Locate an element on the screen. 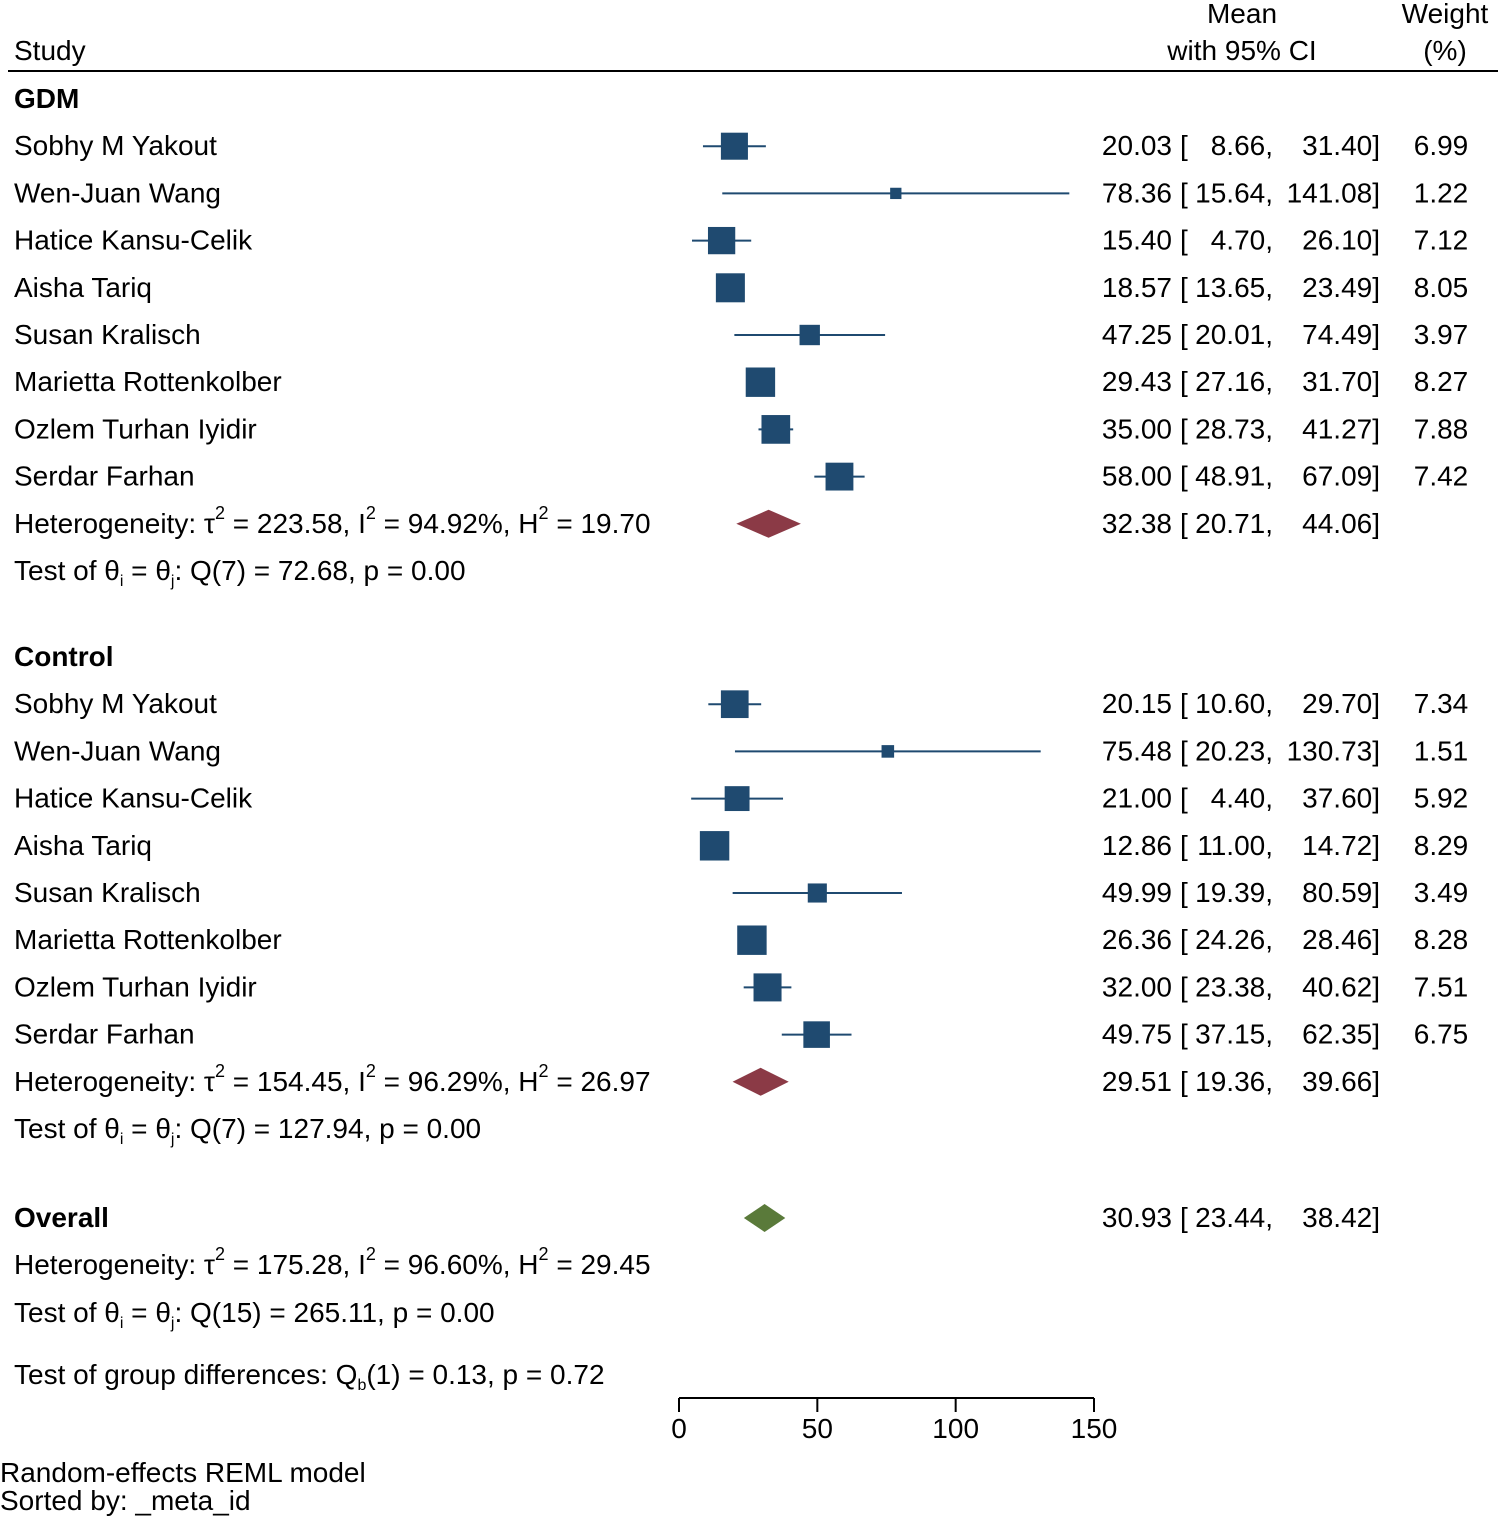  study-ci-mean: 20.03 is located at coordinates (1137, 145).